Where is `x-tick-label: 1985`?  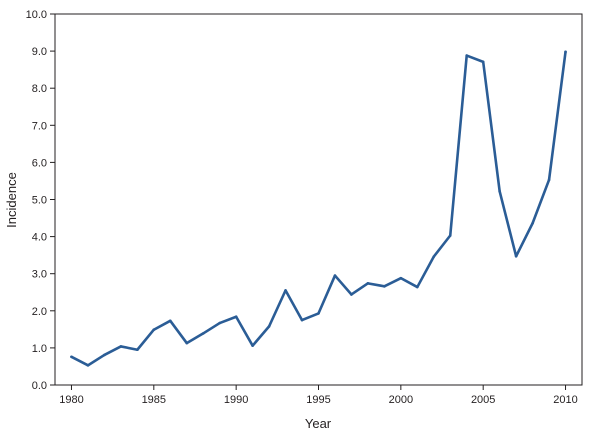 x-tick-label: 1985 is located at coordinates (154, 400).